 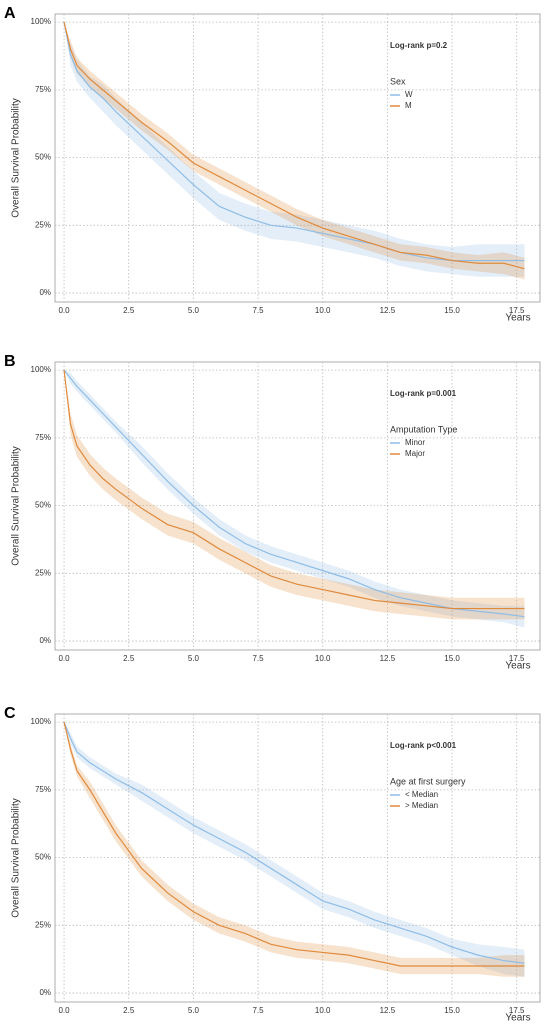 What do you see at coordinates (415, 453) in the screenshot?
I see `legend-label: Major` at bounding box center [415, 453].